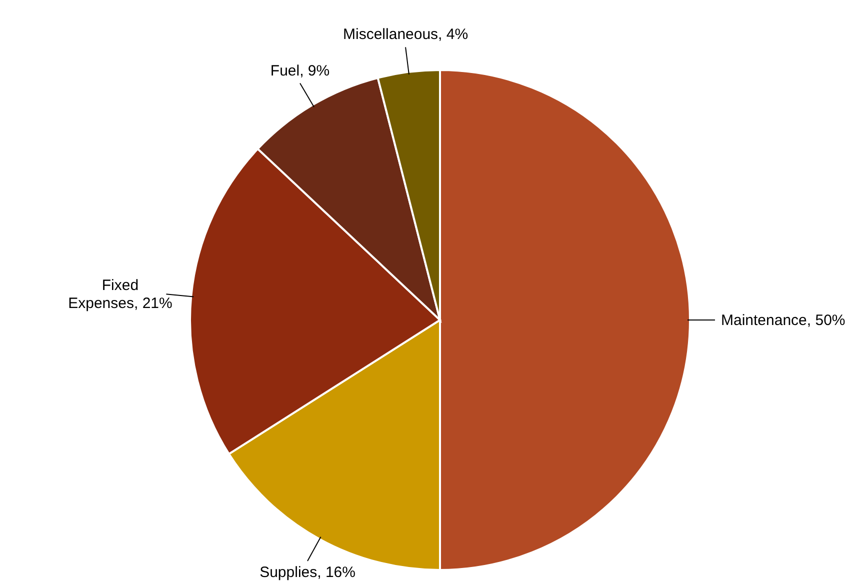  I want to click on slice-label: Fuel, 9%, so click(300, 71).